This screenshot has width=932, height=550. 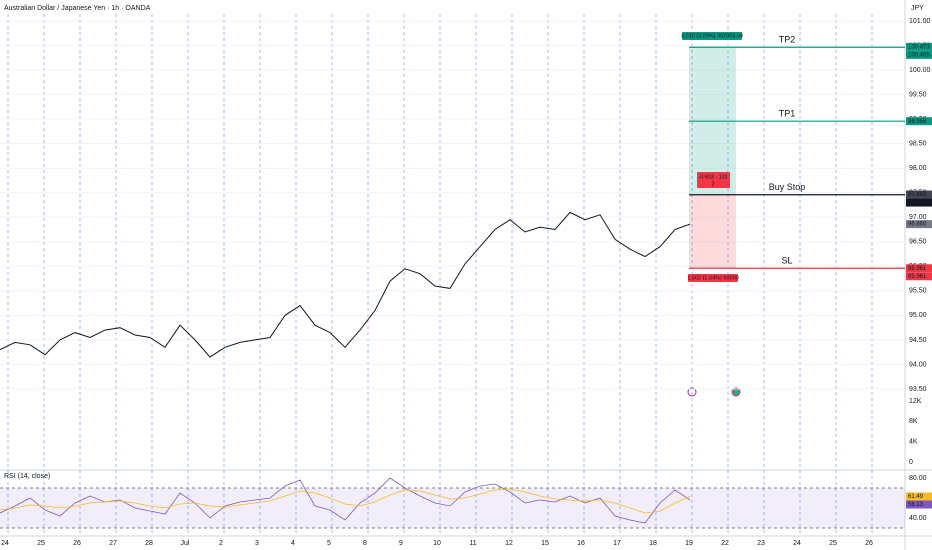 I want to click on date-label: 10, so click(x=437, y=543).